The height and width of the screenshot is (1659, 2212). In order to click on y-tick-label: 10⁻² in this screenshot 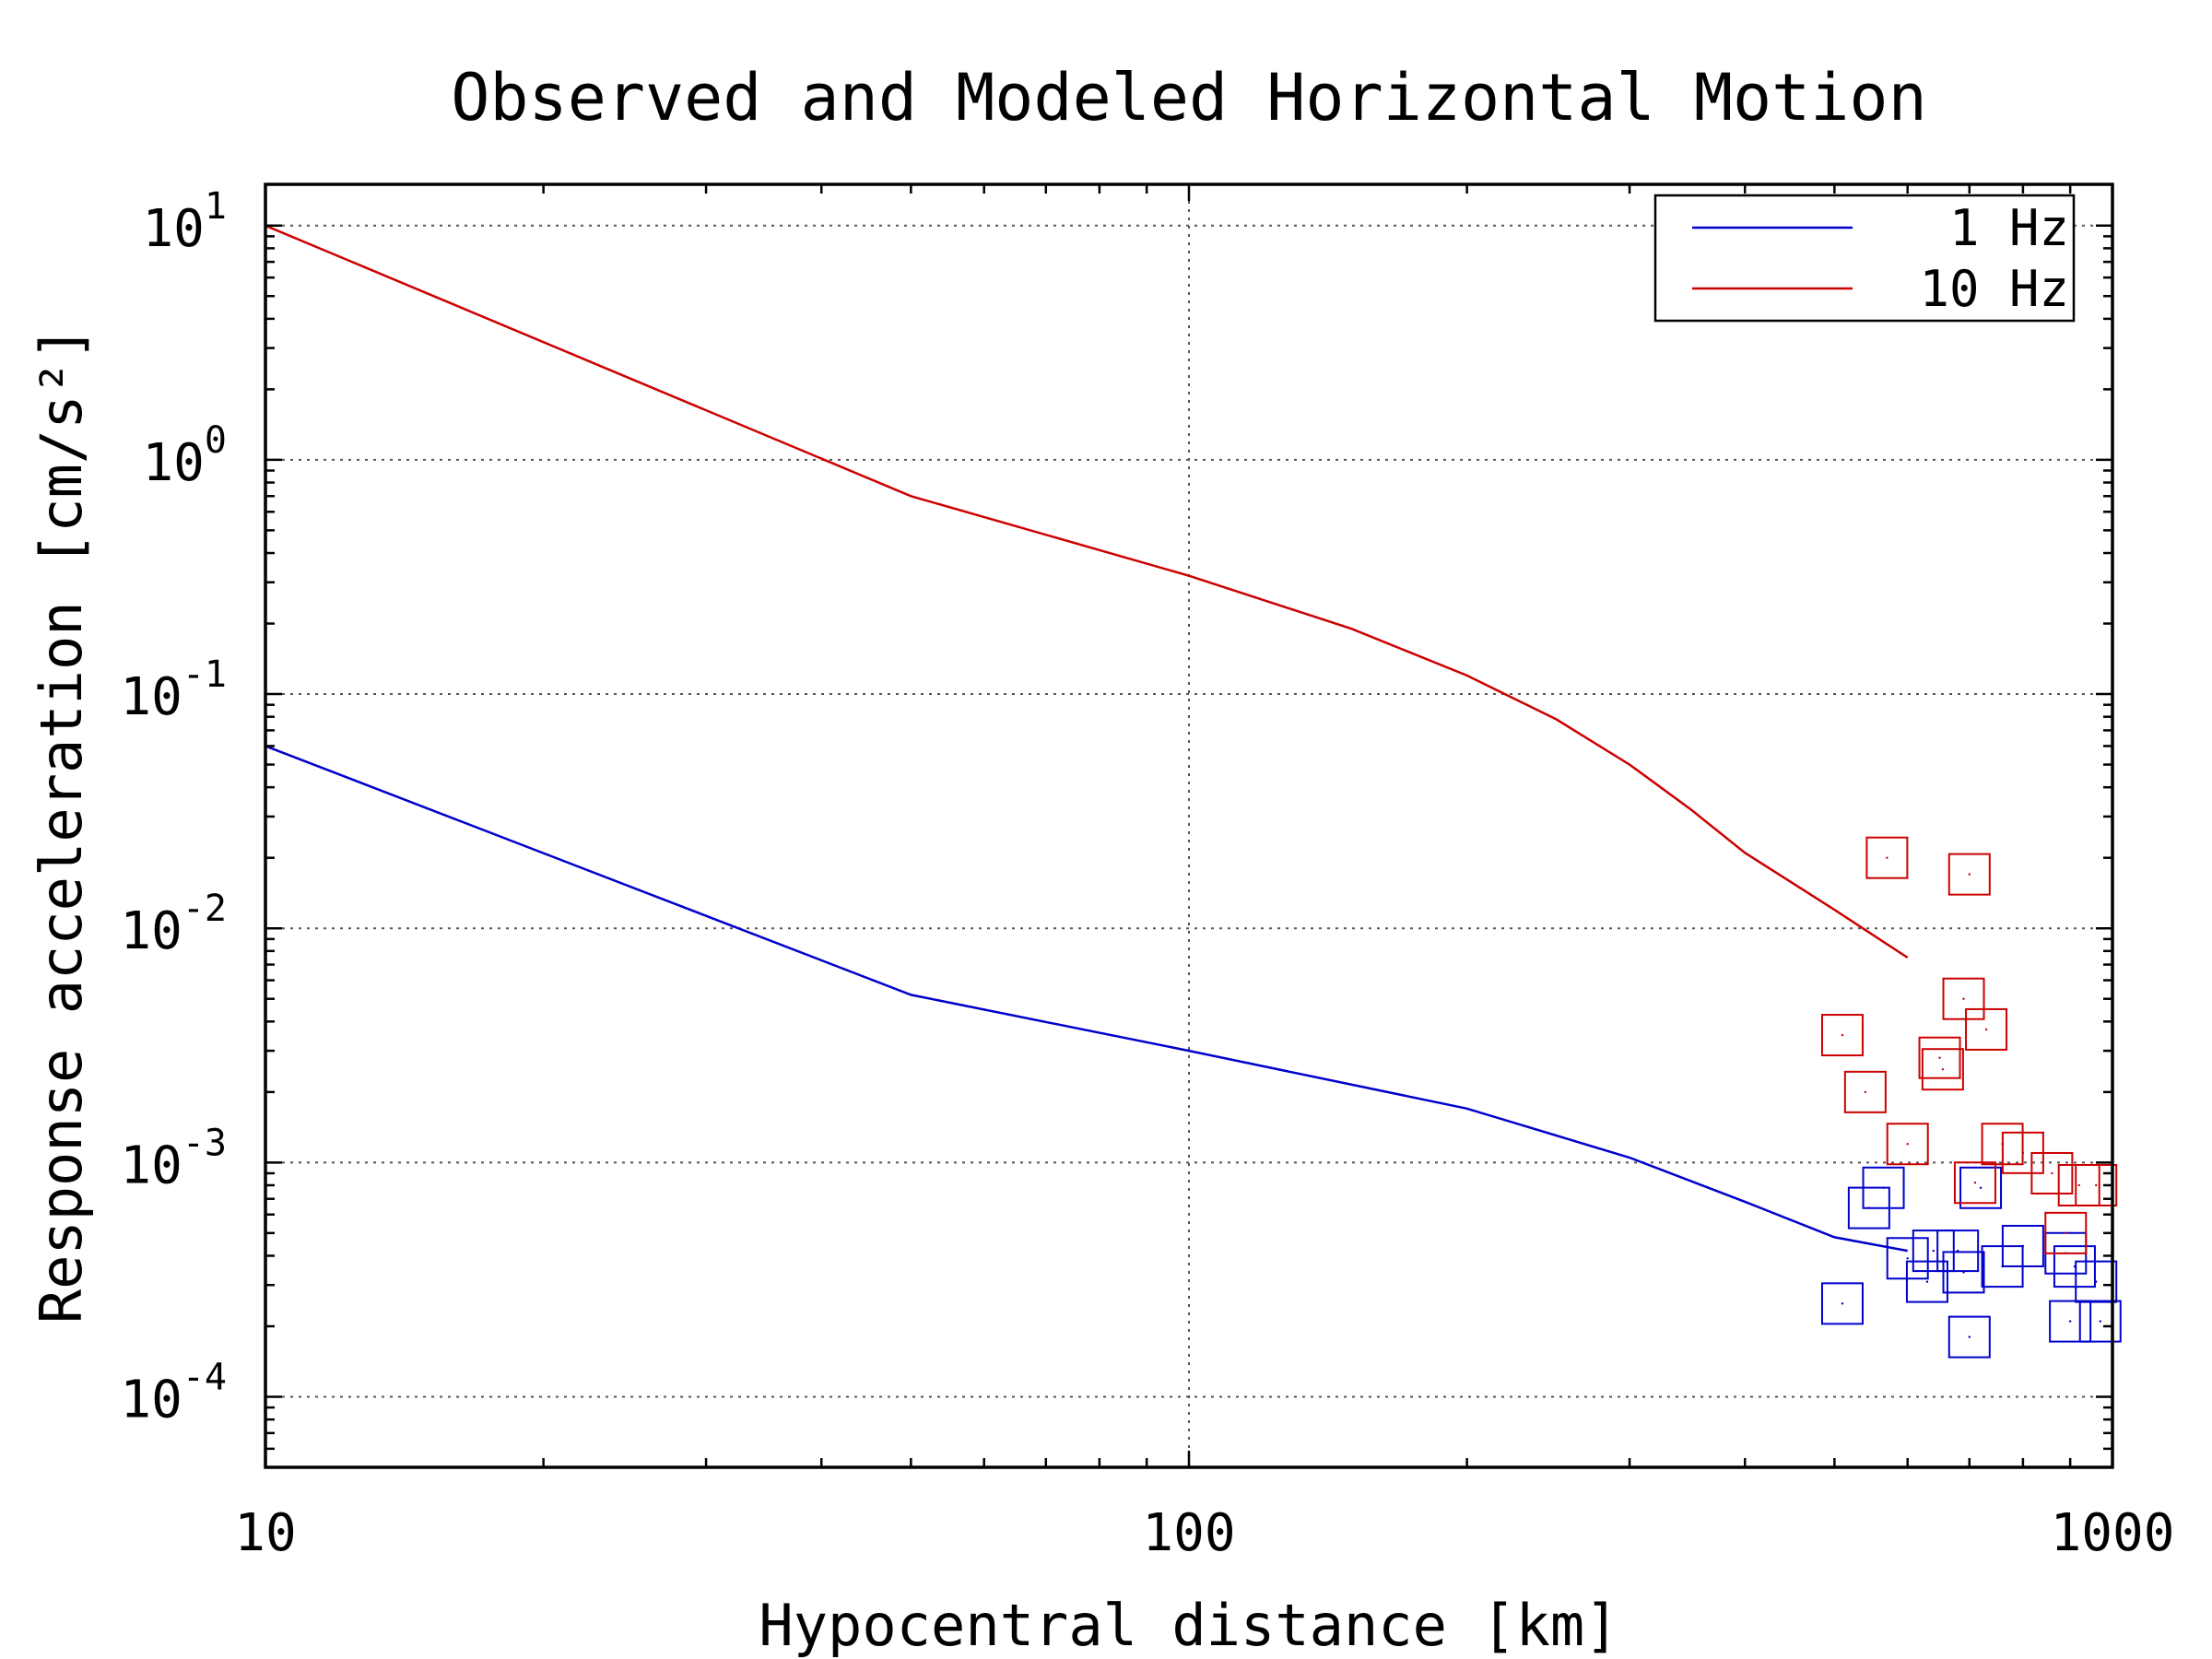, I will do `click(173, 924)`.